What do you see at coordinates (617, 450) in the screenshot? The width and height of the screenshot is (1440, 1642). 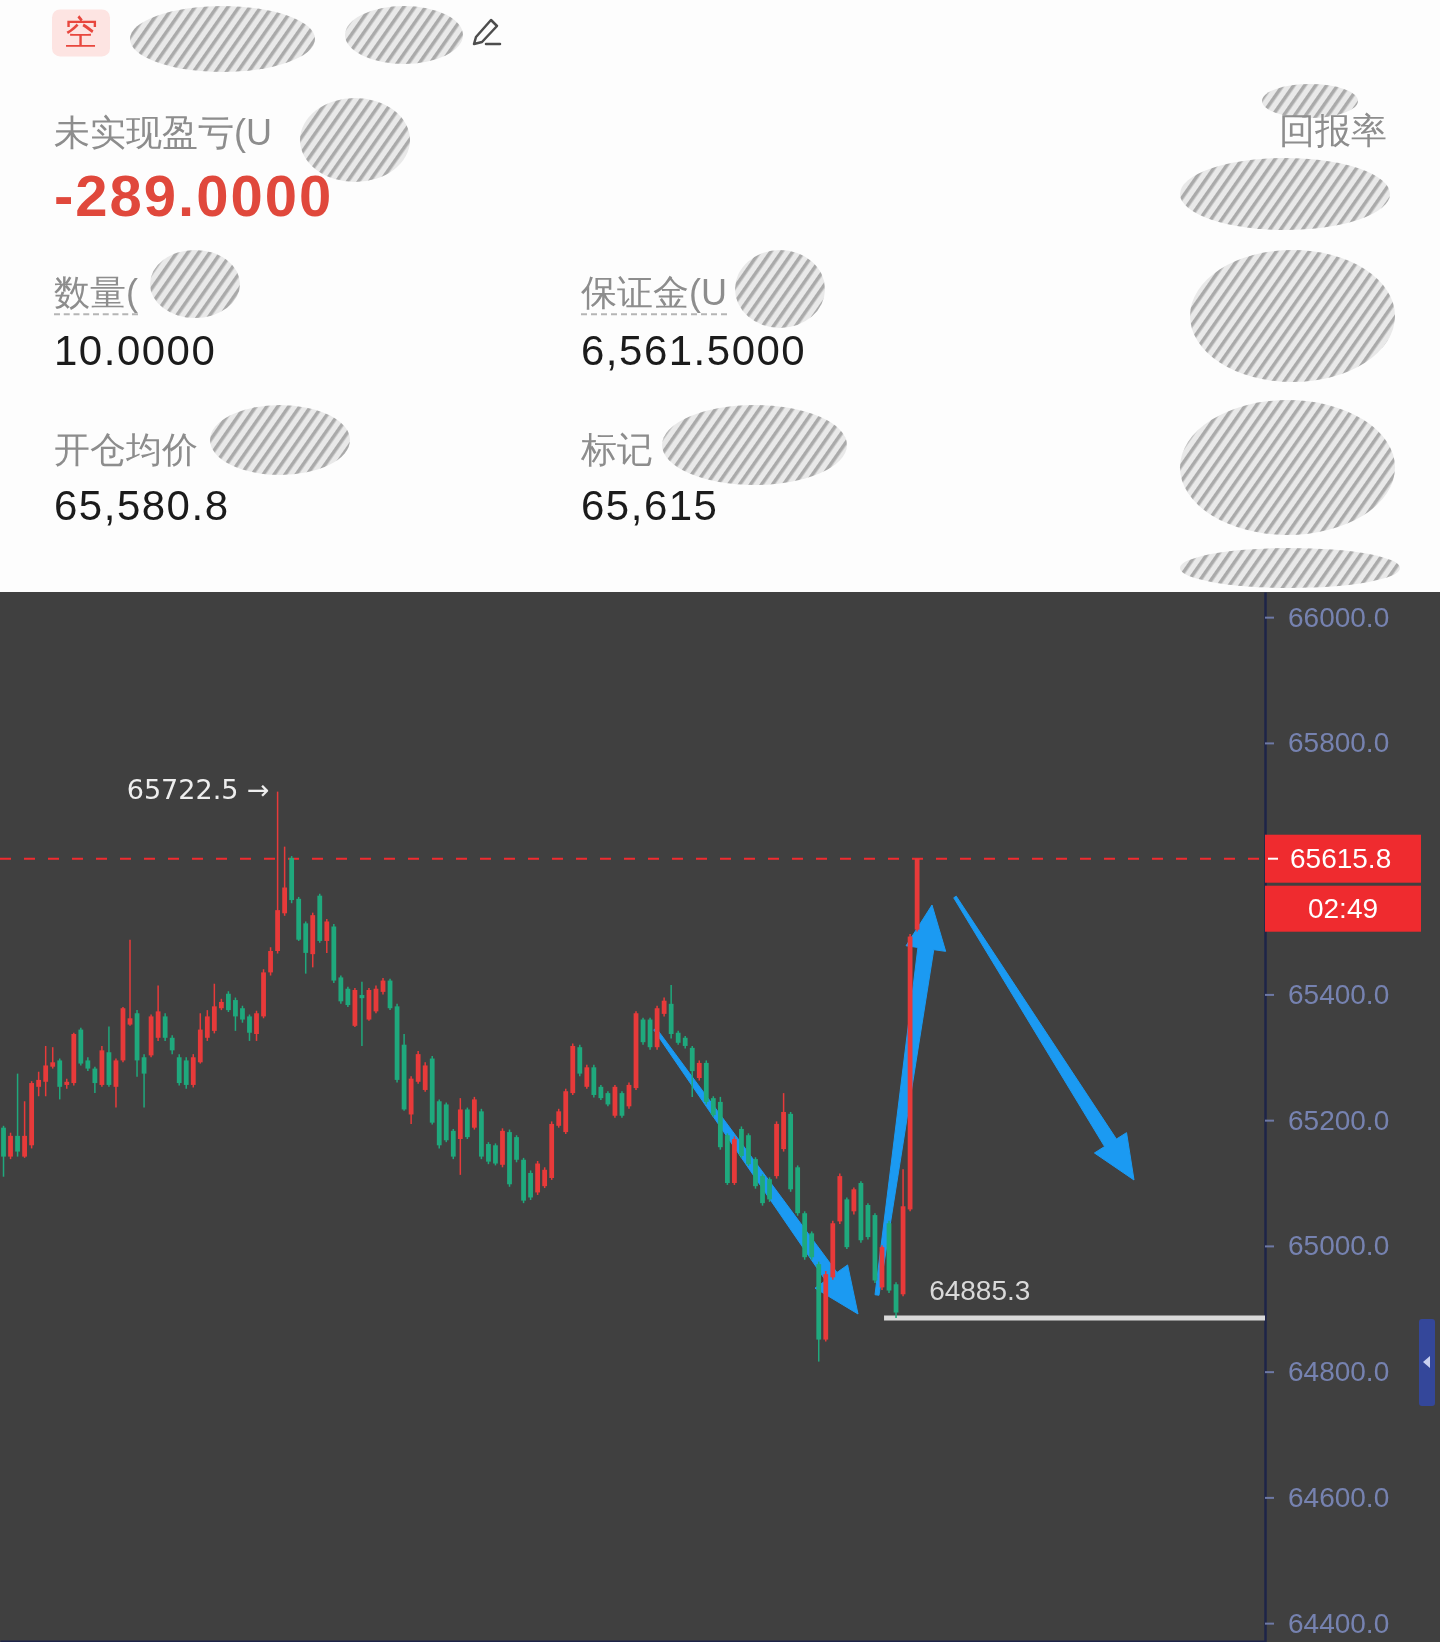 I see `text: 标记` at bounding box center [617, 450].